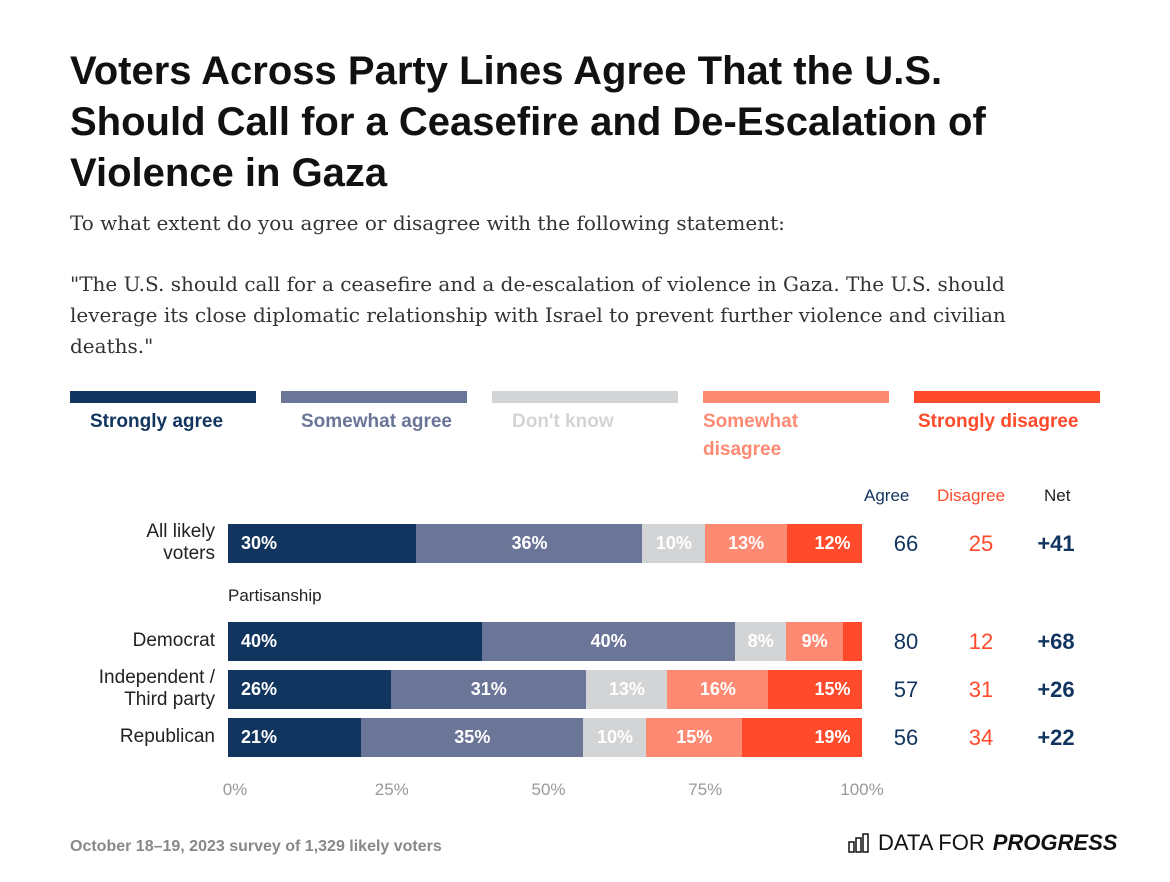 The image size is (1170, 882). What do you see at coordinates (802, 737) in the screenshot?
I see `bar-segment: 19%` at bounding box center [802, 737].